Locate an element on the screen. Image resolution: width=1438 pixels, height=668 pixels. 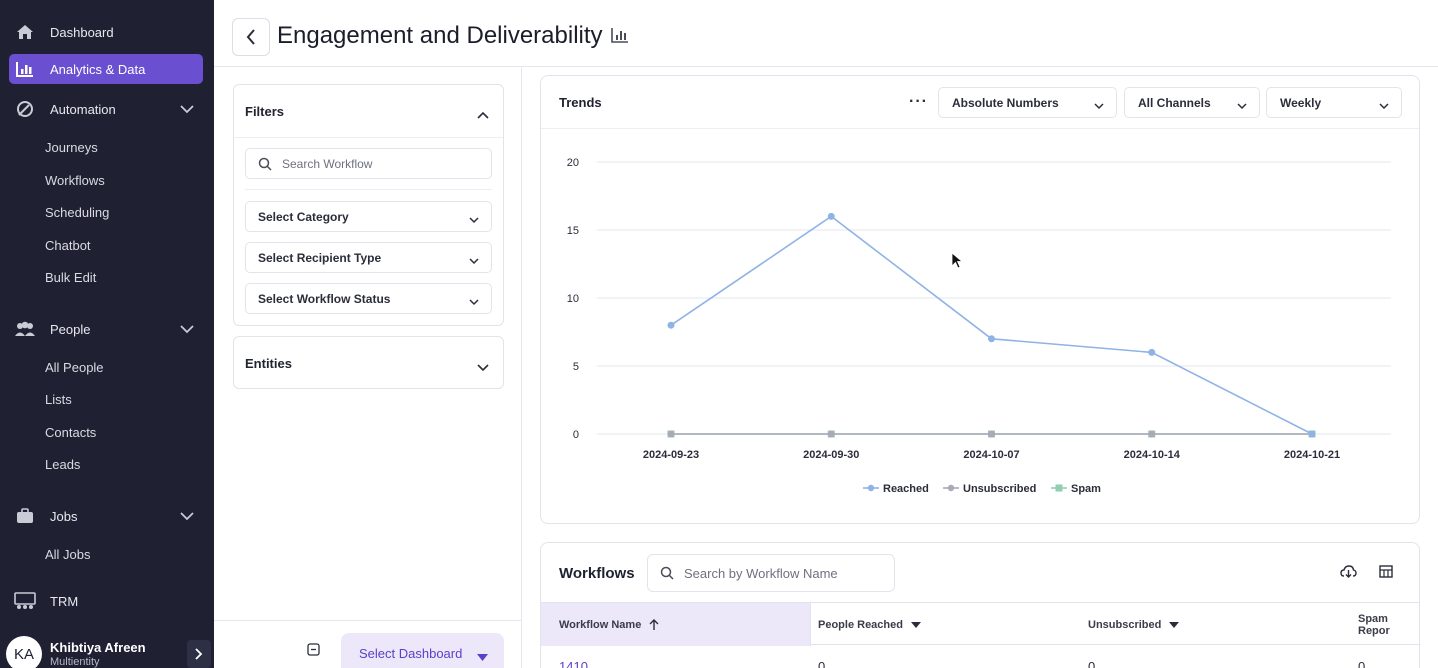
column-header-spam-reports: Spam Repor is located at coordinates (1388, 624).